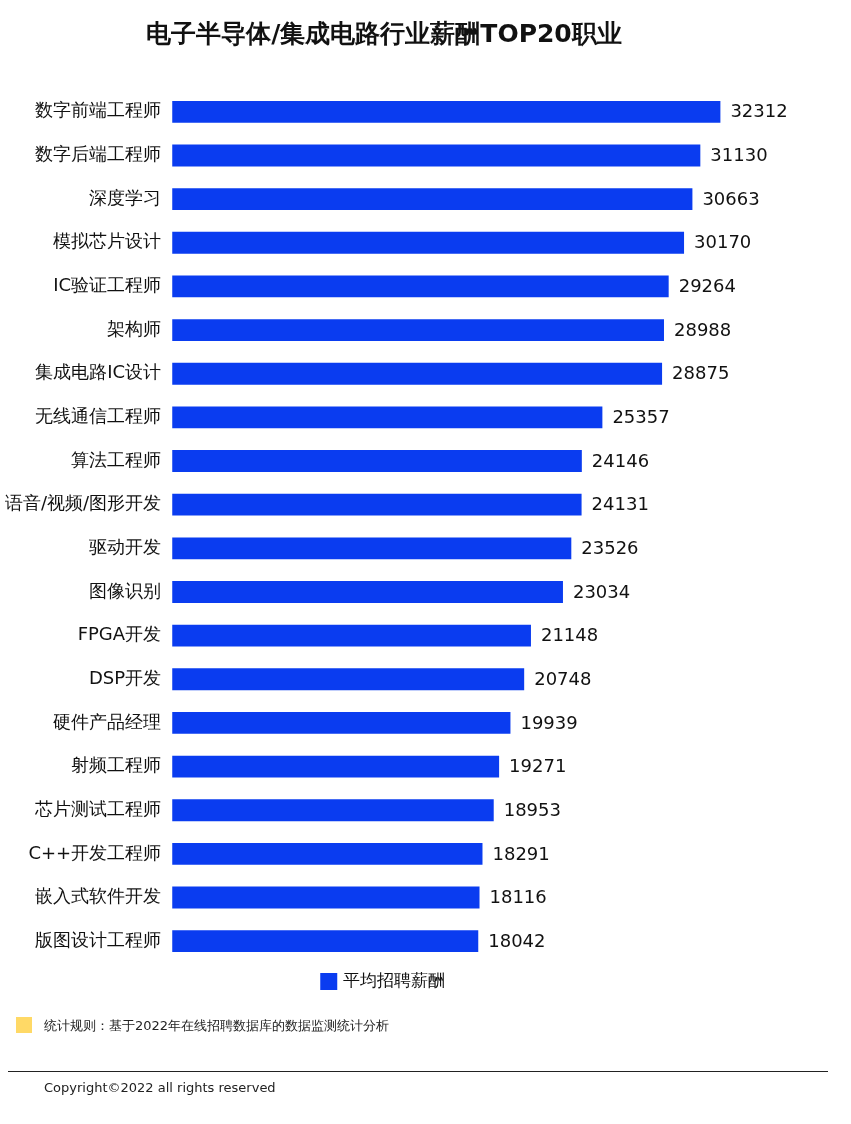 The width and height of the screenshot is (851, 1124). What do you see at coordinates (739, 155) in the screenshot?
I see `data-label: 31130` at bounding box center [739, 155].